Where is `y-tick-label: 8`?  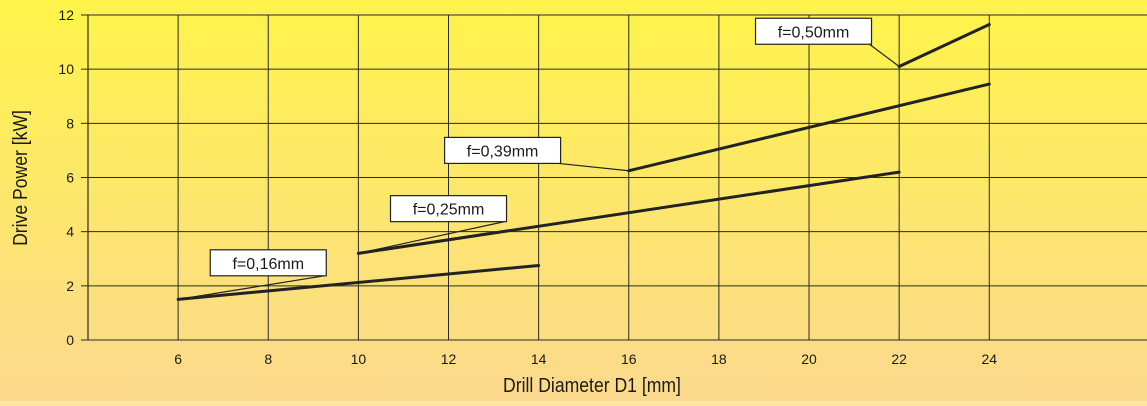 y-tick-label: 8 is located at coordinates (70, 123).